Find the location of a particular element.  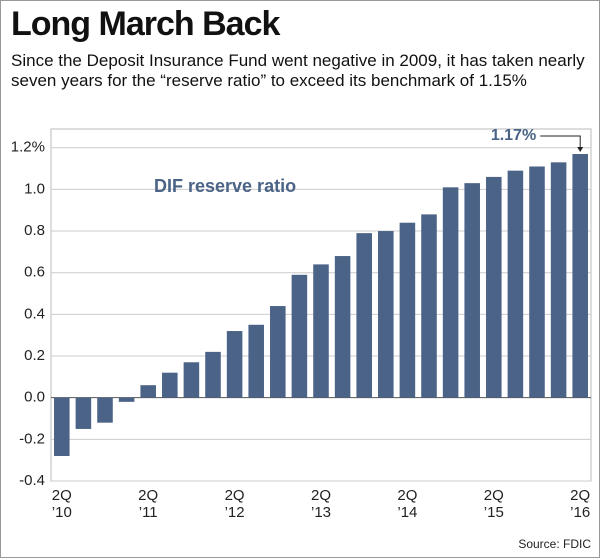

x-tick-label: 2Q ’14 is located at coordinates (407, 504).